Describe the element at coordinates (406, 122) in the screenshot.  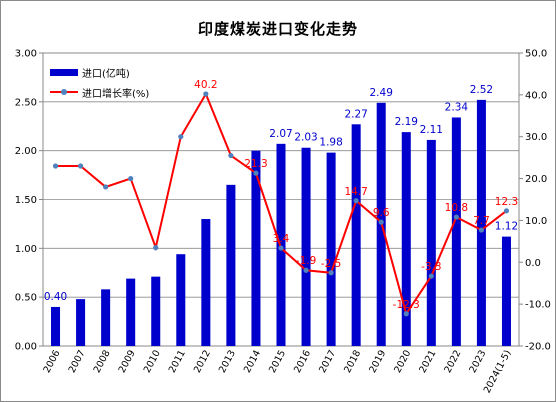
I see `bar-value-label-2020: 2.19` at that location.